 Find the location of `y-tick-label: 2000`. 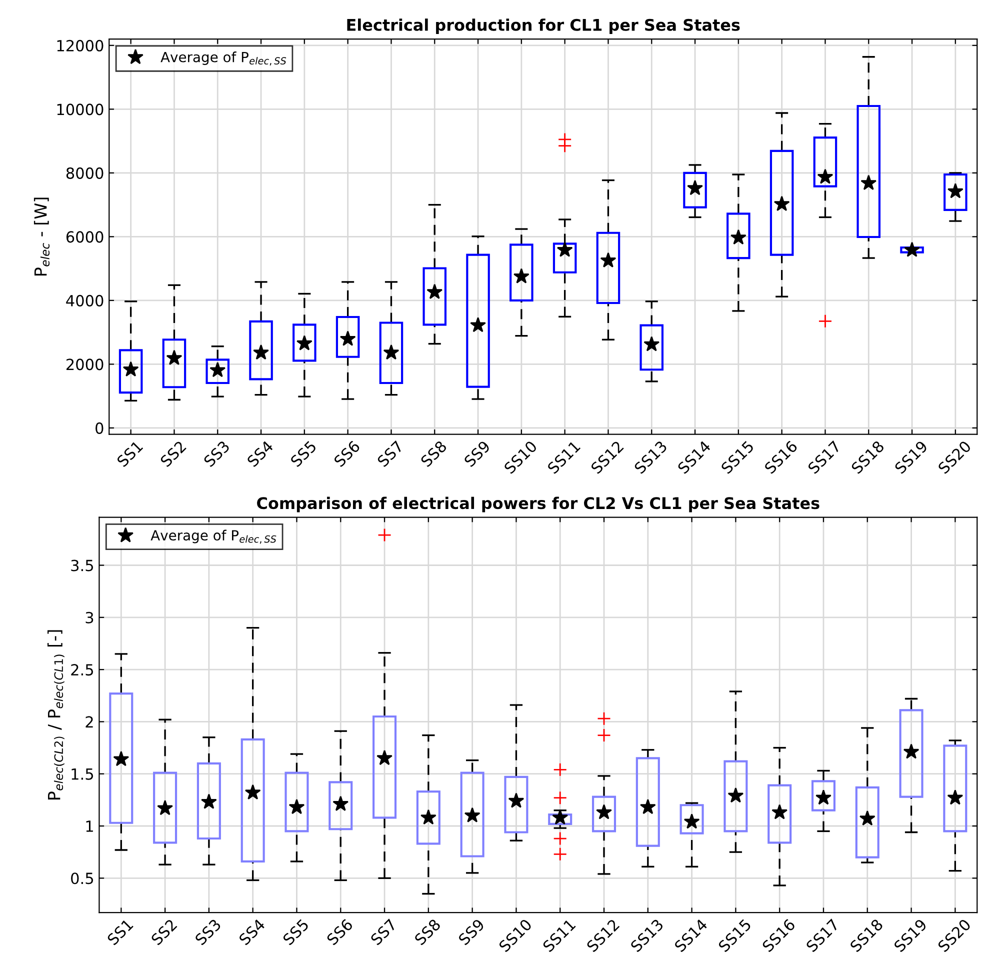

y-tick-label: 2000 is located at coordinates (85, 364).